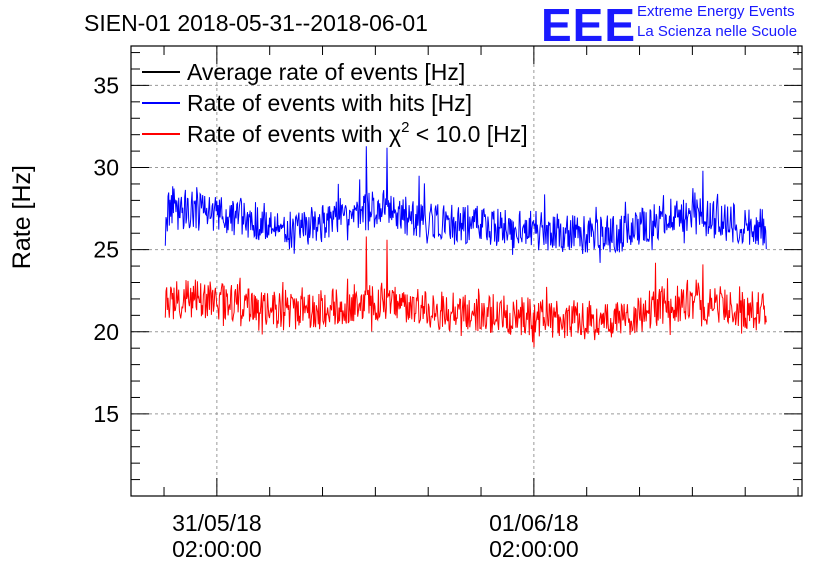 The width and height of the screenshot is (836, 572). I want to click on y-tick-label: 35, so click(106, 85).